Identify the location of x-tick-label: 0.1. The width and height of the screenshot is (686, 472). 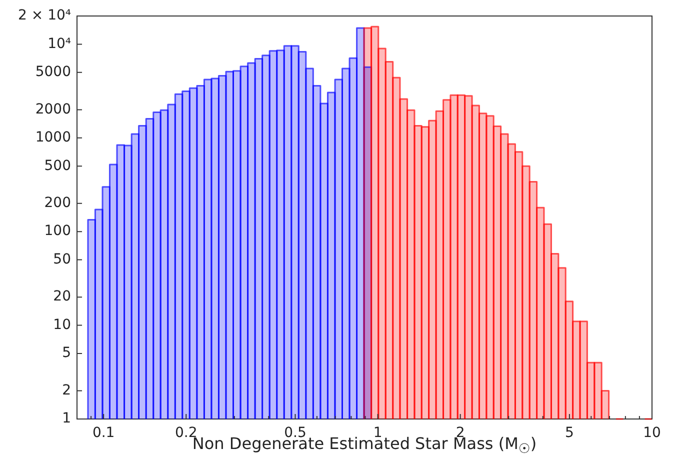
(103, 433).